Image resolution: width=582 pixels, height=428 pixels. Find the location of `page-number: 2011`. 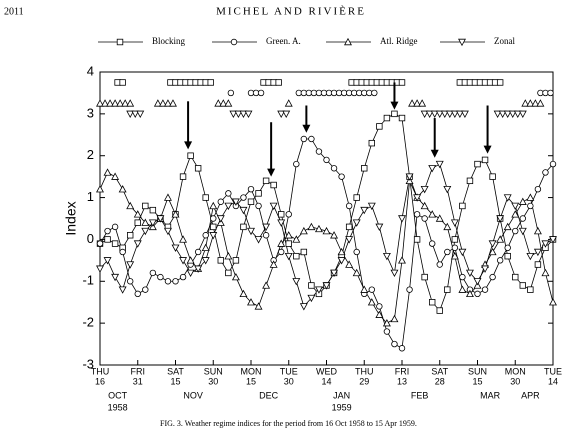

page-number: 2011 is located at coordinates (14, 11).